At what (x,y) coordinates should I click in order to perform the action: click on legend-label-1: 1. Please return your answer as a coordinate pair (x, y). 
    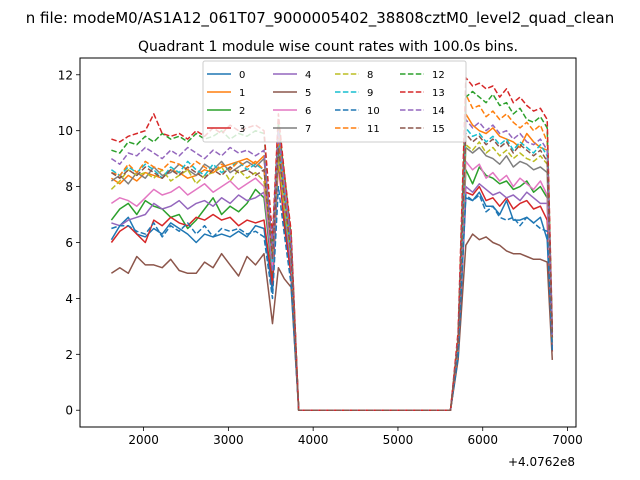
    Looking at the image, I should click on (242, 93).